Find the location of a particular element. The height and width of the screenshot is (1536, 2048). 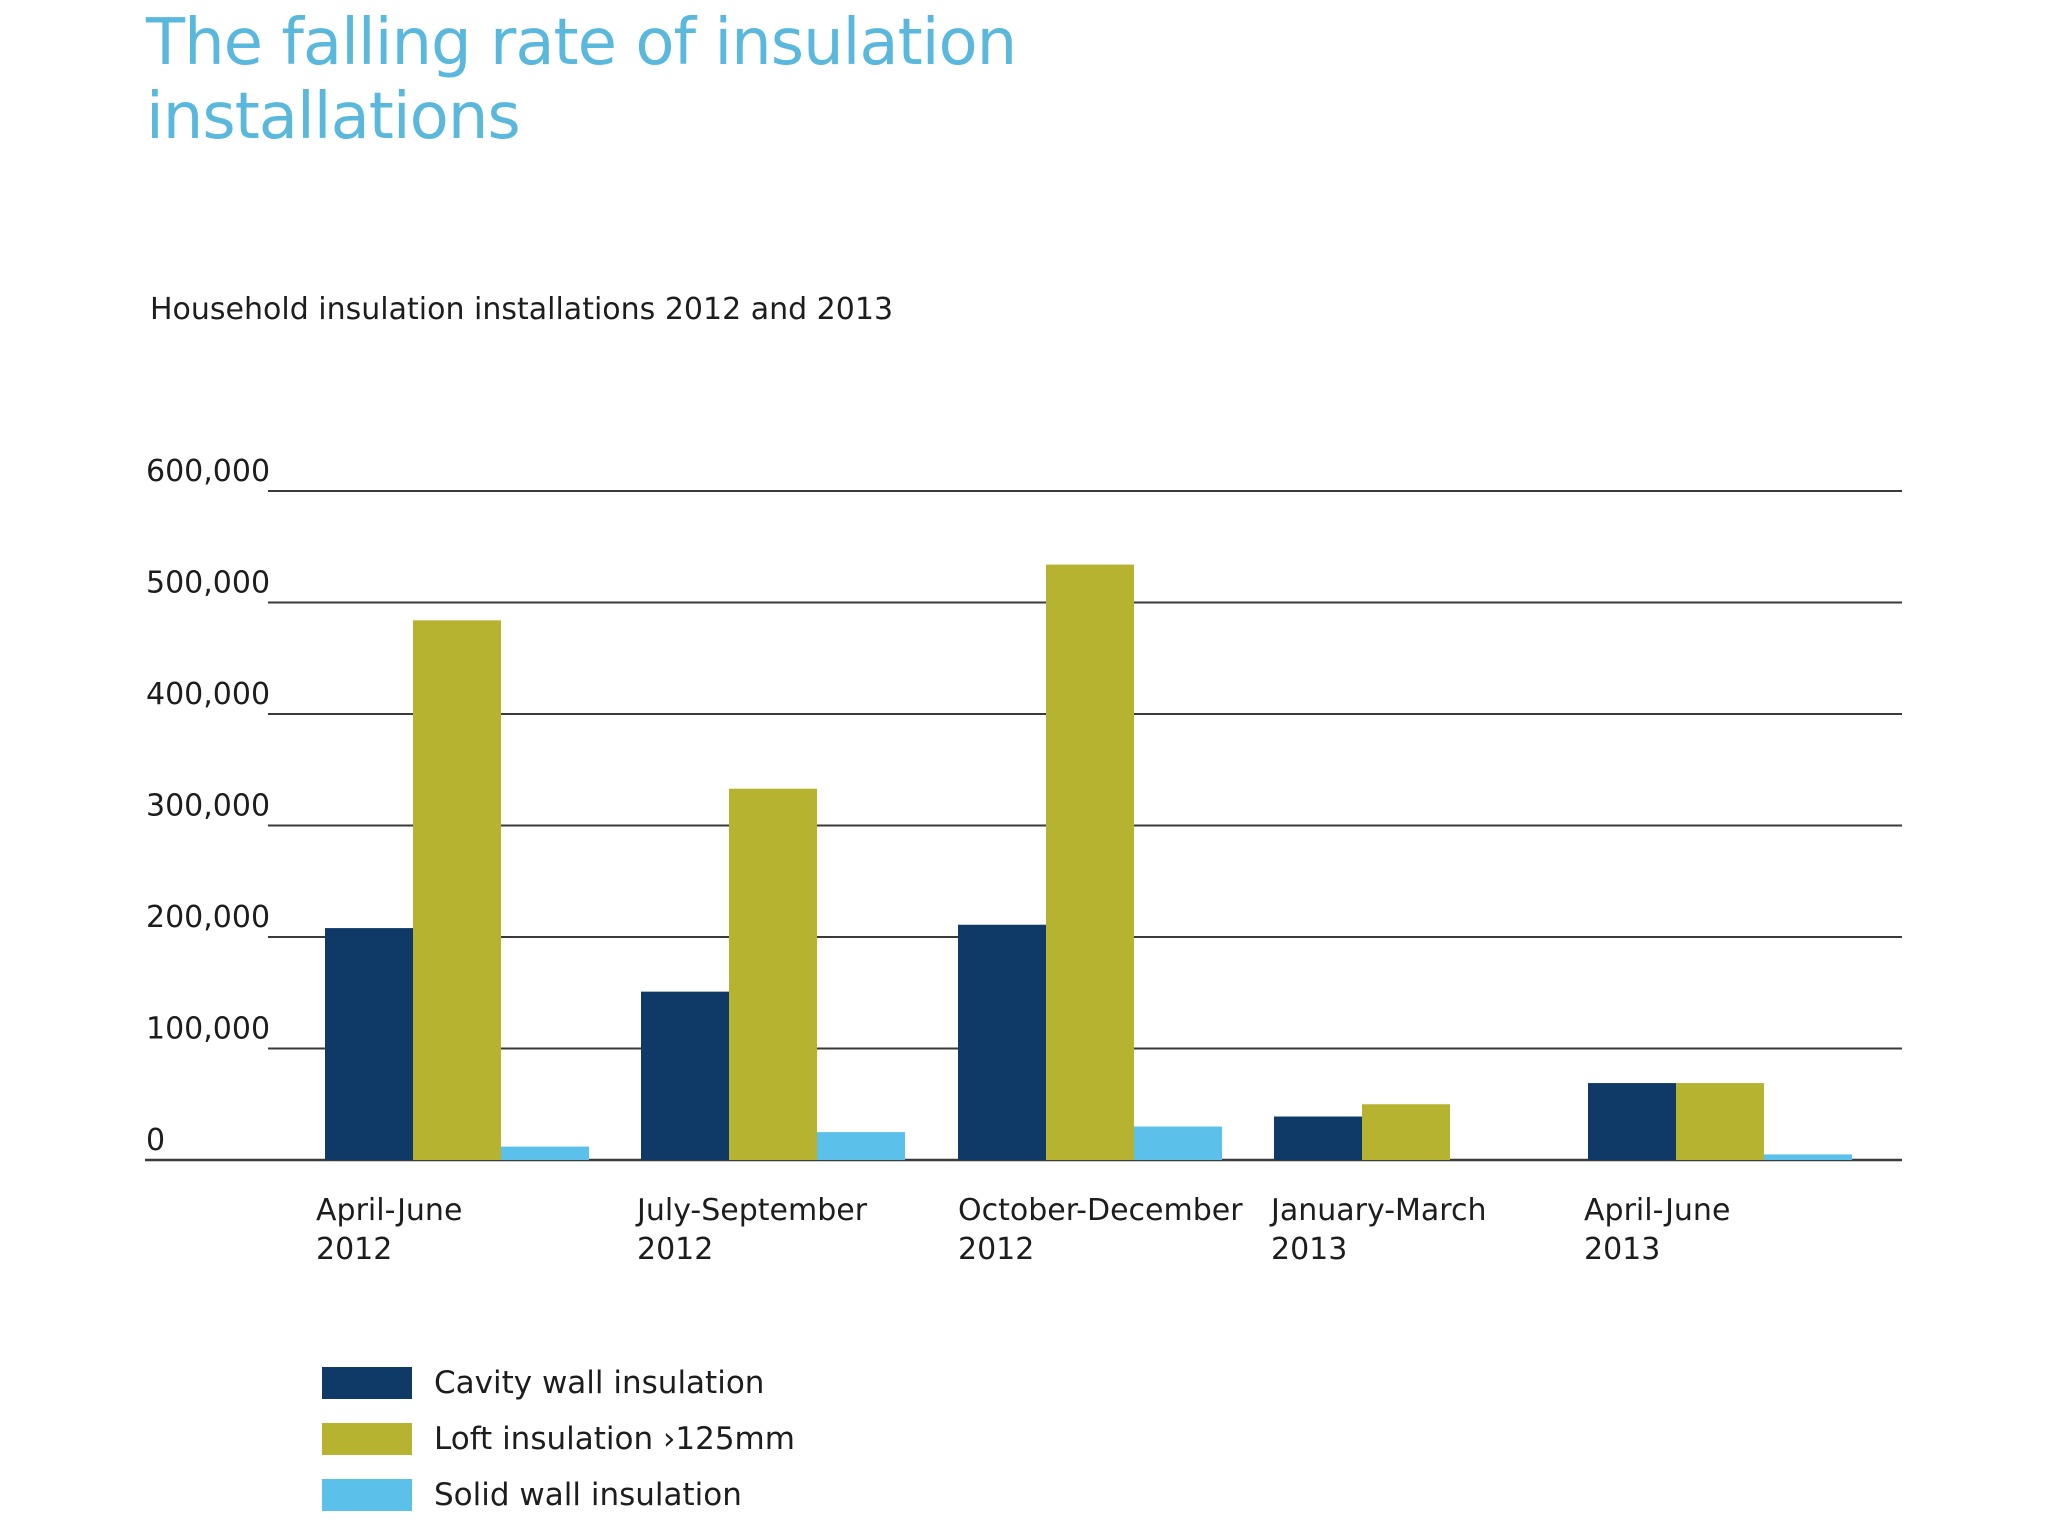

legend-swatch-cavity-wall is located at coordinates (367, 1383).